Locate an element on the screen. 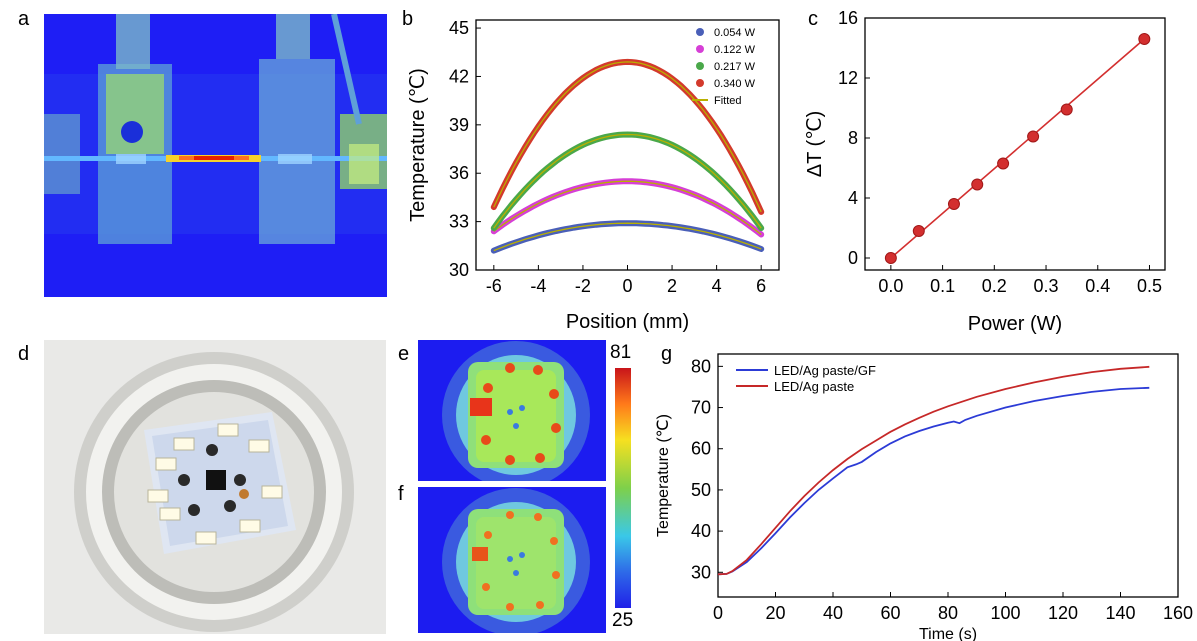 Image resolution: width=1197 pixels, height=641 pixels. x-axis-label: Time (s) is located at coordinates (948, 633).